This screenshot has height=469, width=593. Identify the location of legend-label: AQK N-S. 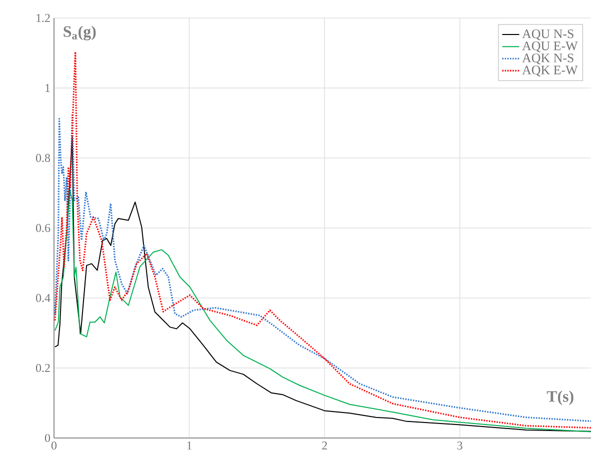
(548, 59).